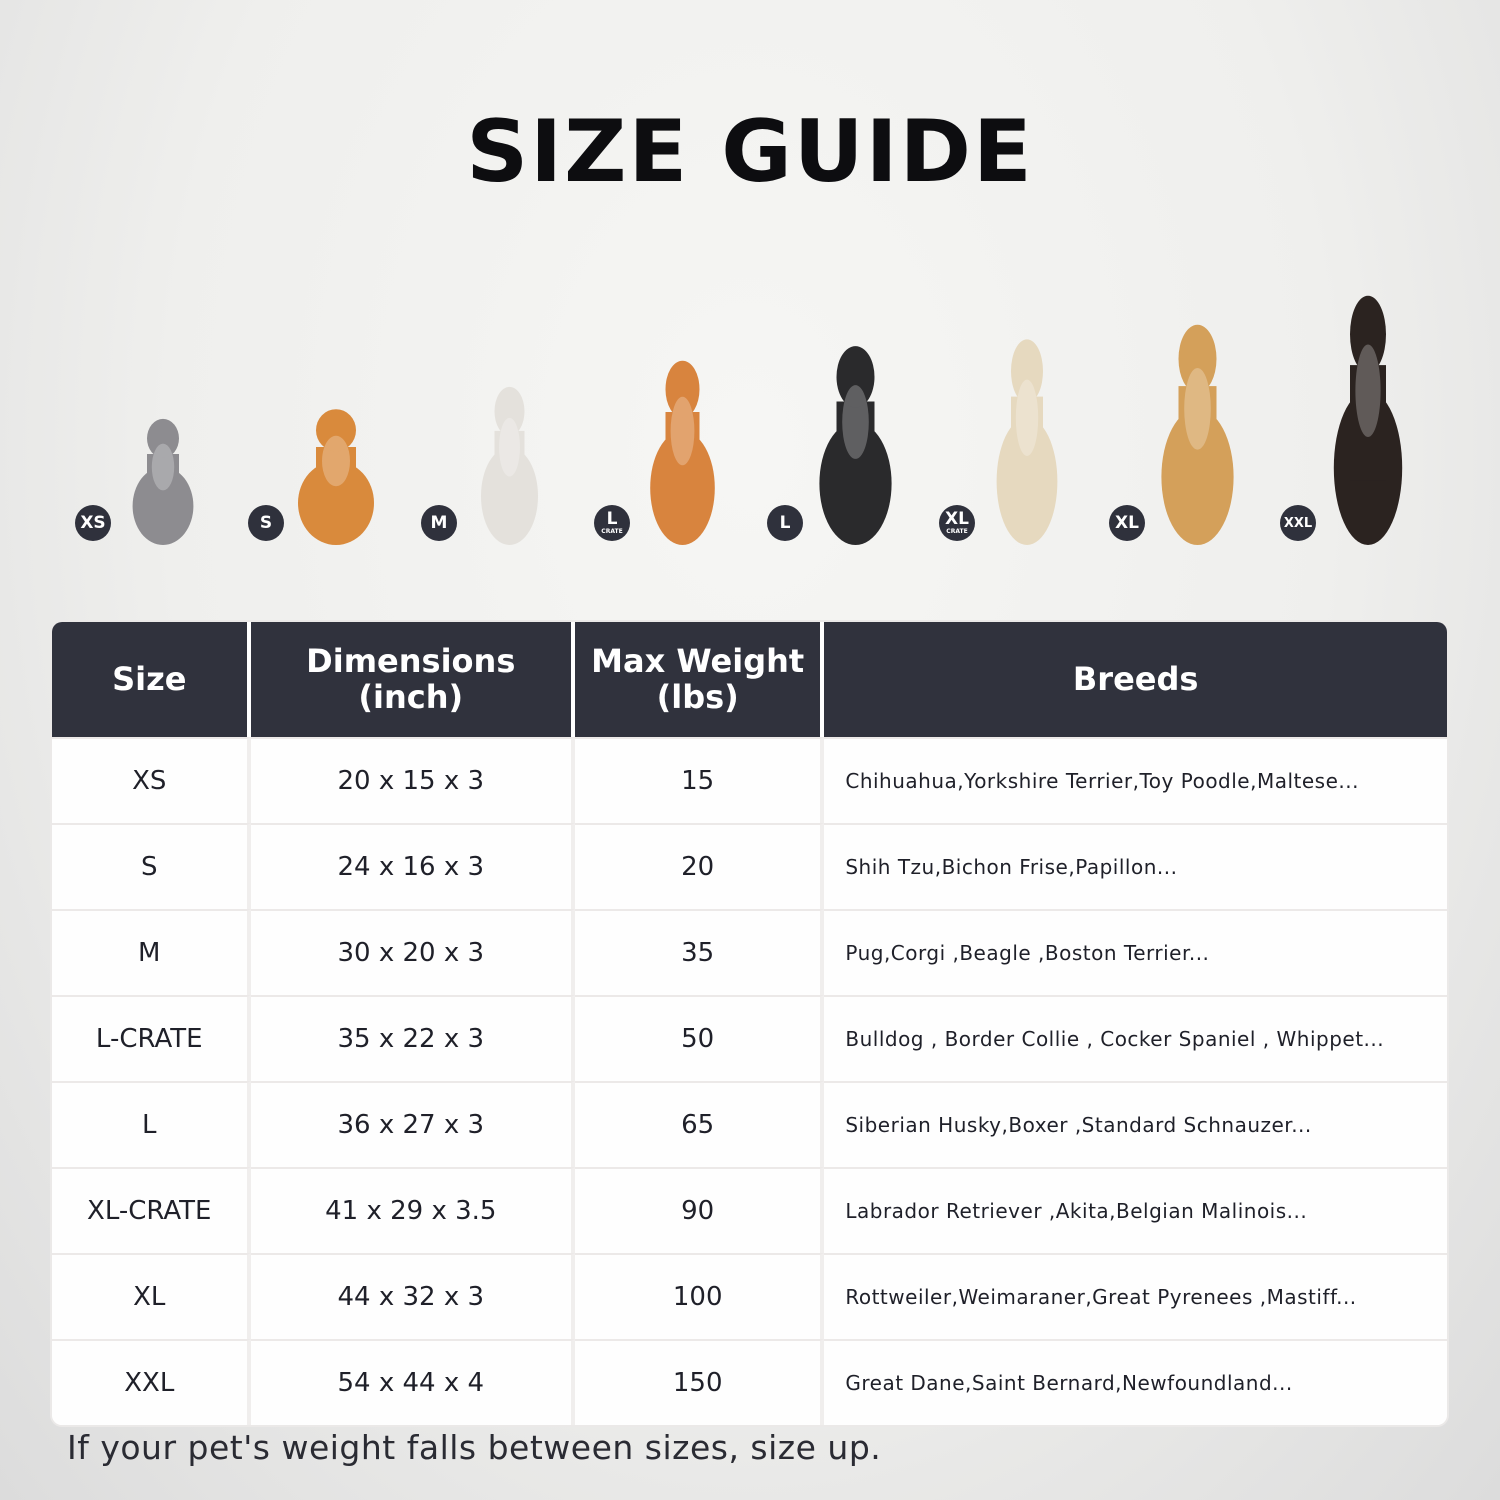 The width and height of the screenshot is (1500, 1500). Describe the element at coordinates (151, 1296) in the screenshot. I see `size-cell: XL` at that location.